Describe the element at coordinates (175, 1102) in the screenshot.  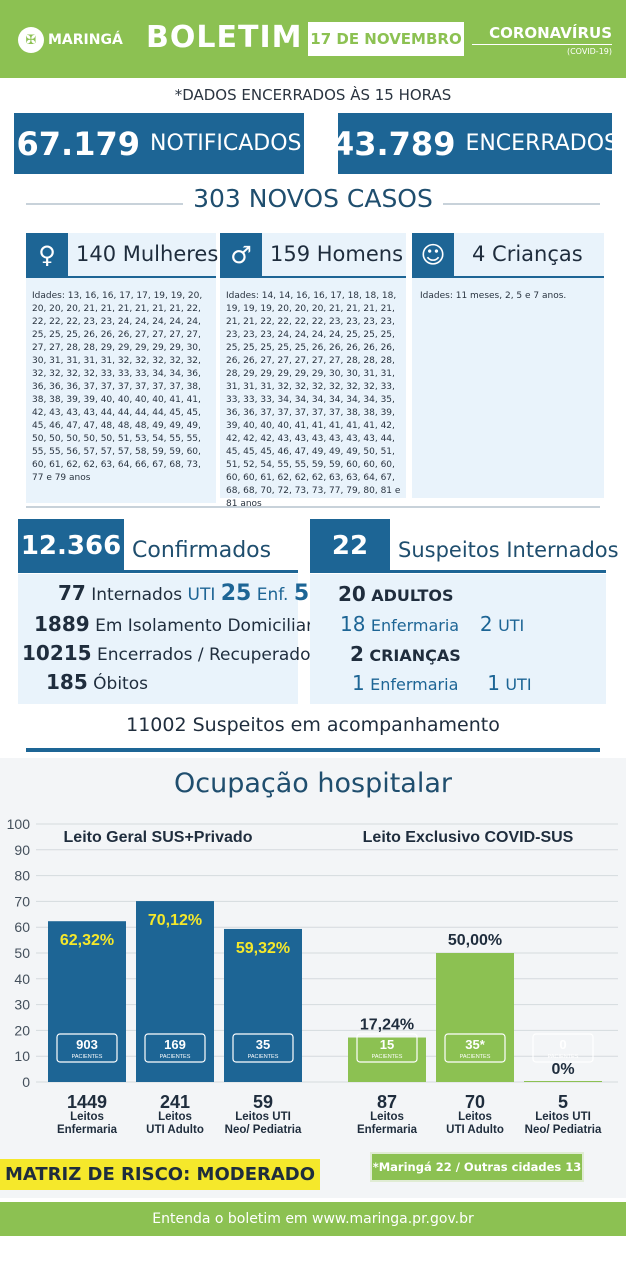
I see `beds-count: 241` at that location.